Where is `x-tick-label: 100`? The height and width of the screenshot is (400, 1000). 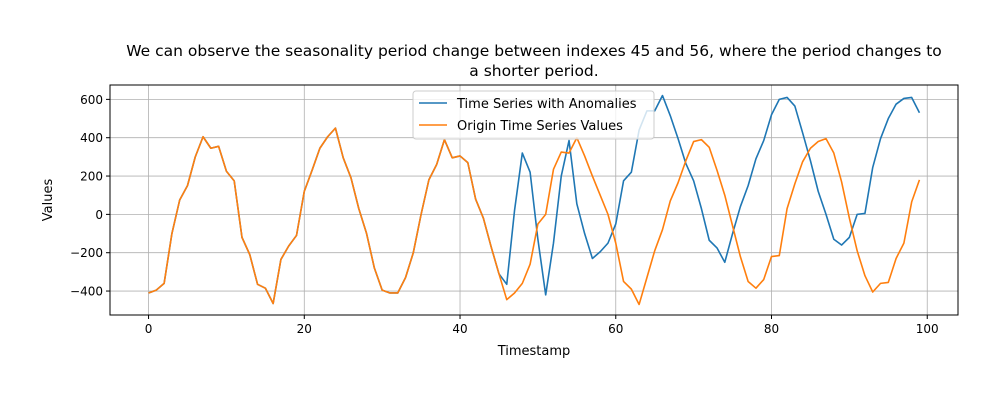
x-tick-label: 100 is located at coordinates (927, 329).